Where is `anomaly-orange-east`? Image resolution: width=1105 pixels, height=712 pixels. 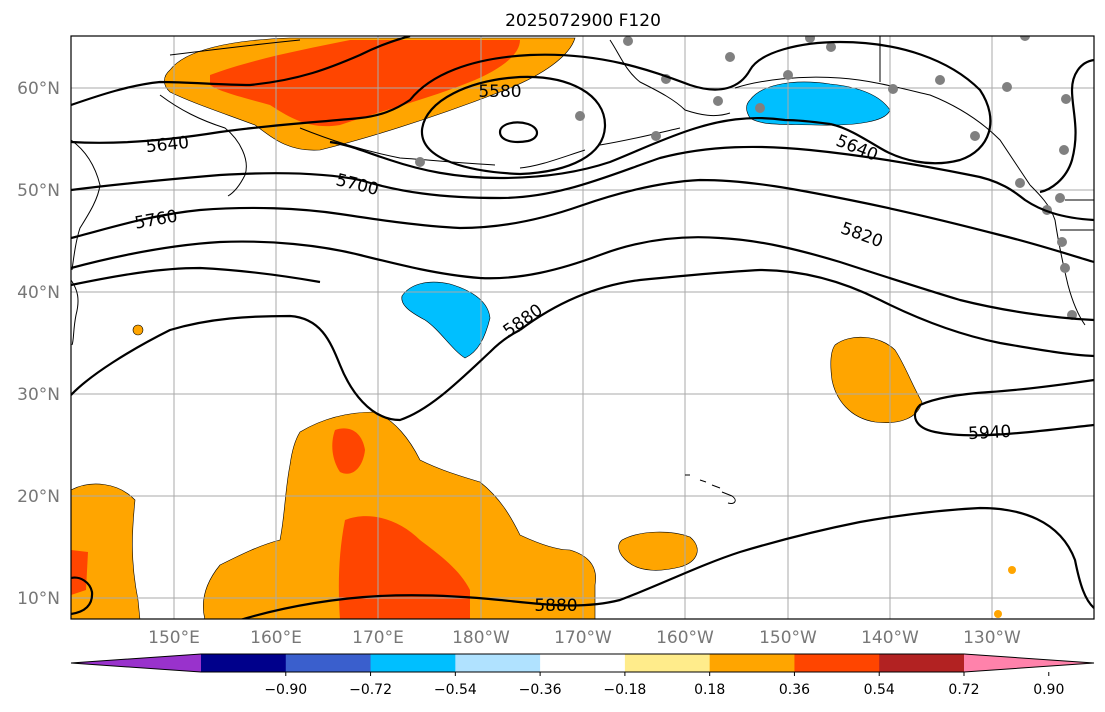 anomaly-orange-east is located at coordinates (876, 379).